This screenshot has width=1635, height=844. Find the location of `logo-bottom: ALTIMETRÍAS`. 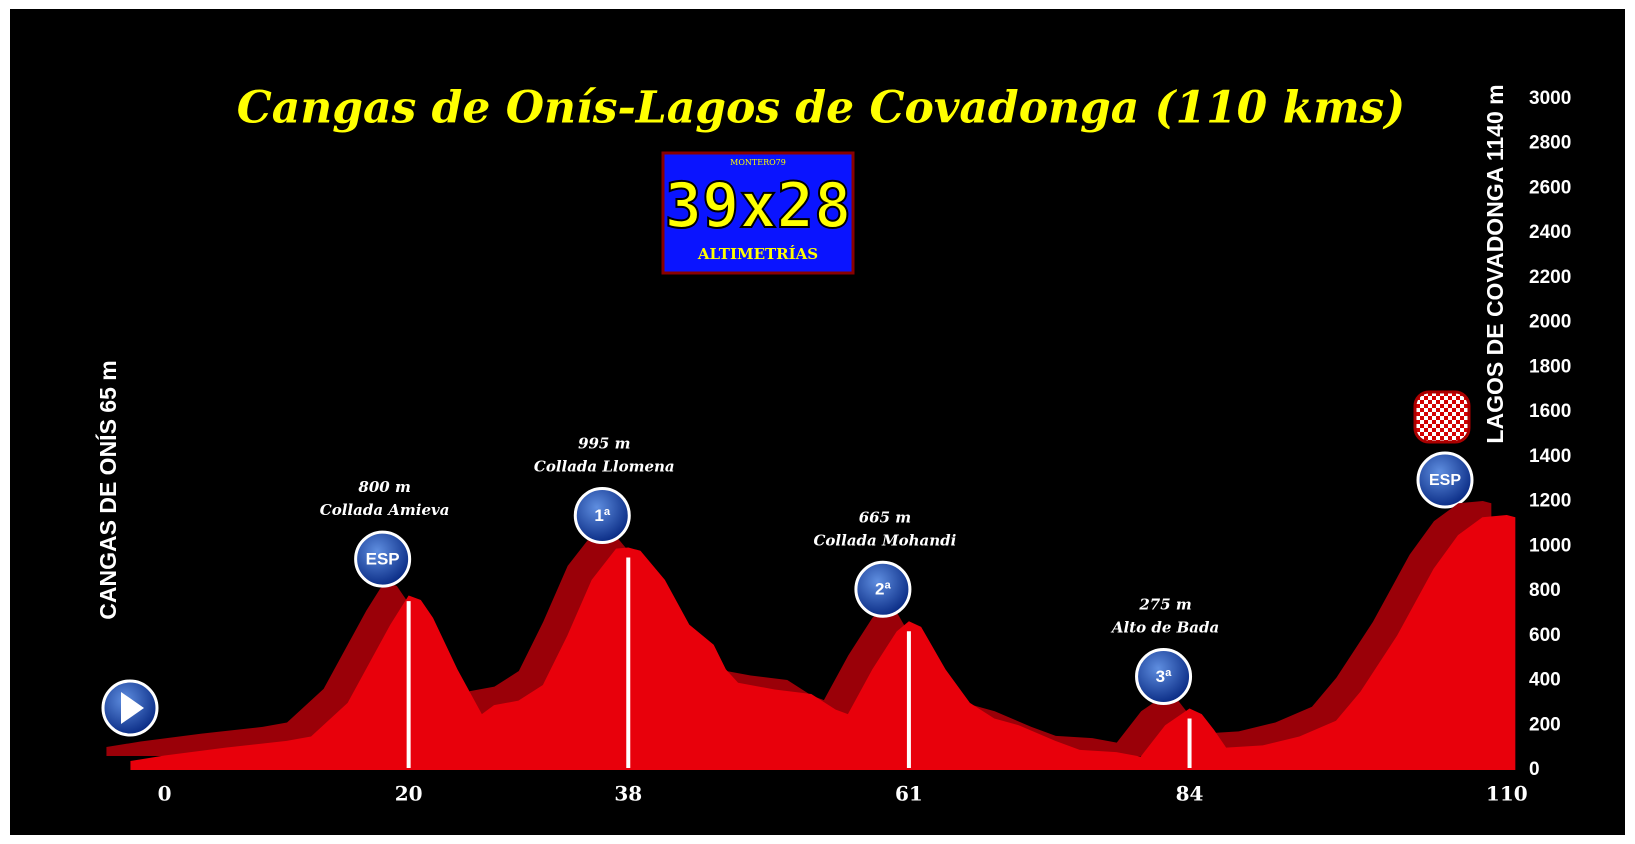

logo-bottom: ALTIMETRÍAS is located at coordinates (757, 254).